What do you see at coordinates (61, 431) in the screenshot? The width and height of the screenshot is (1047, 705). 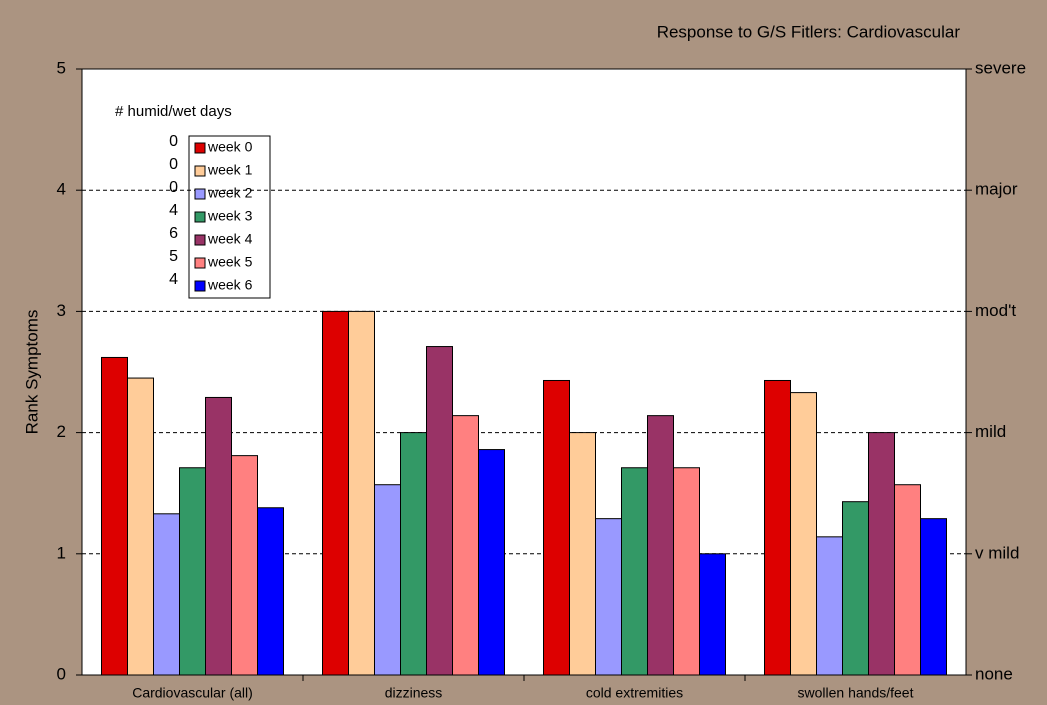 I see `y-tick-label: 2` at bounding box center [61, 431].